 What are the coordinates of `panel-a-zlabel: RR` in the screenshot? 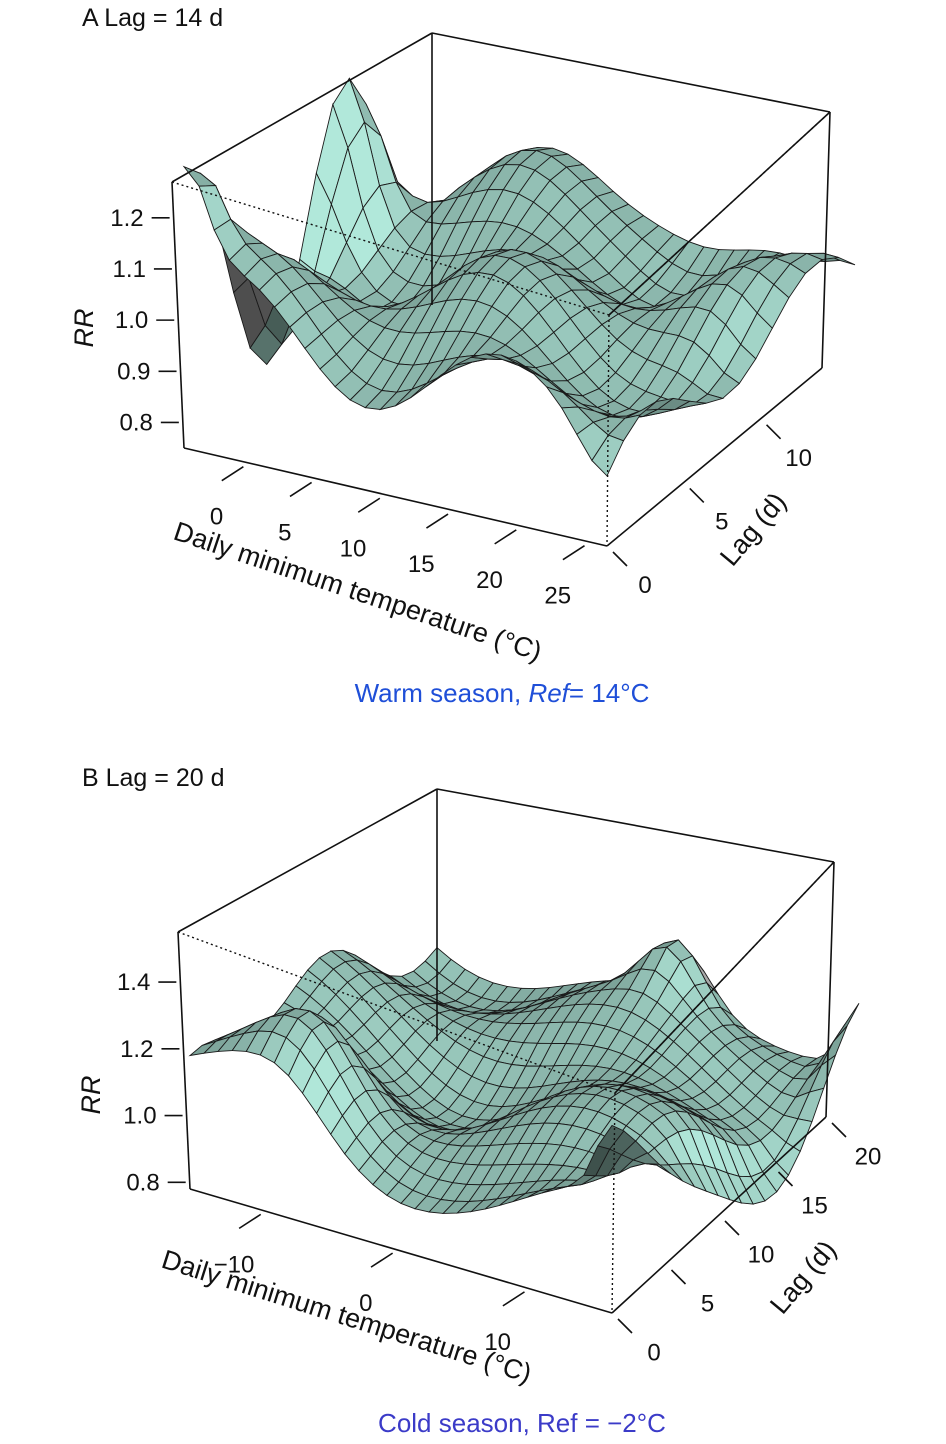 It's located at (84, 328).